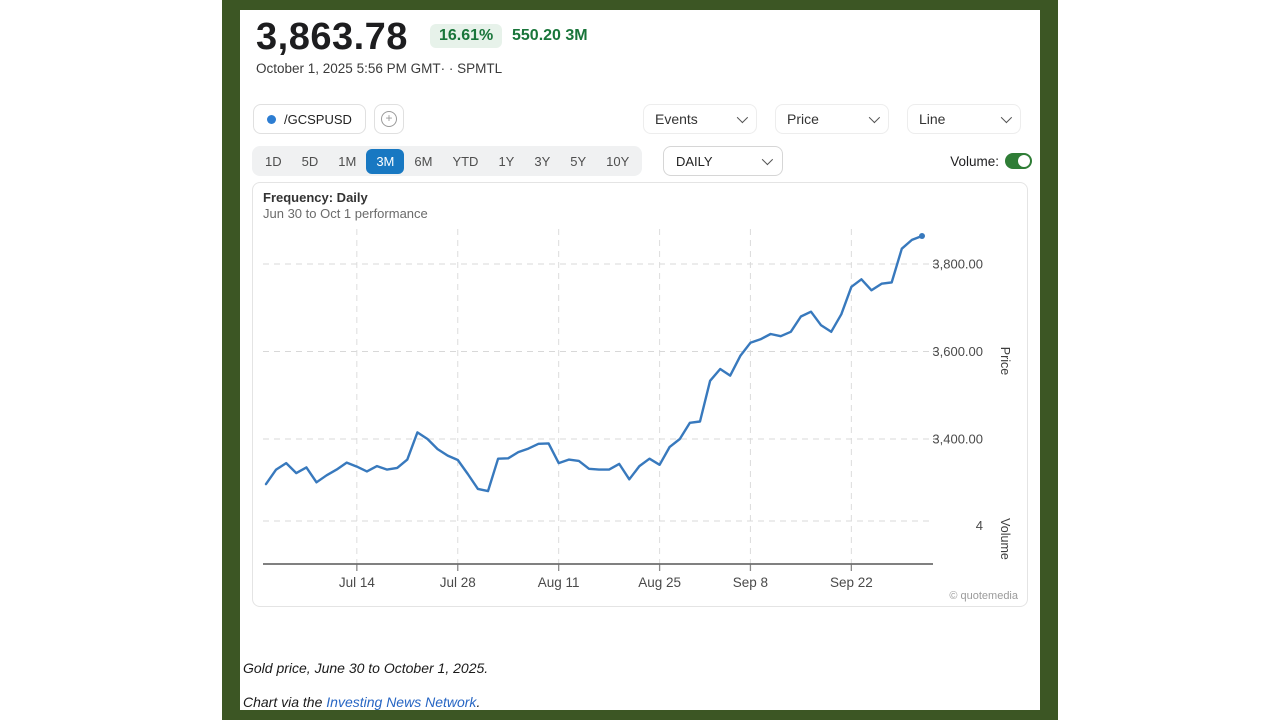 The width and height of the screenshot is (1280, 720). I want to click on svg-text: Sep 22, so click(851, 582).